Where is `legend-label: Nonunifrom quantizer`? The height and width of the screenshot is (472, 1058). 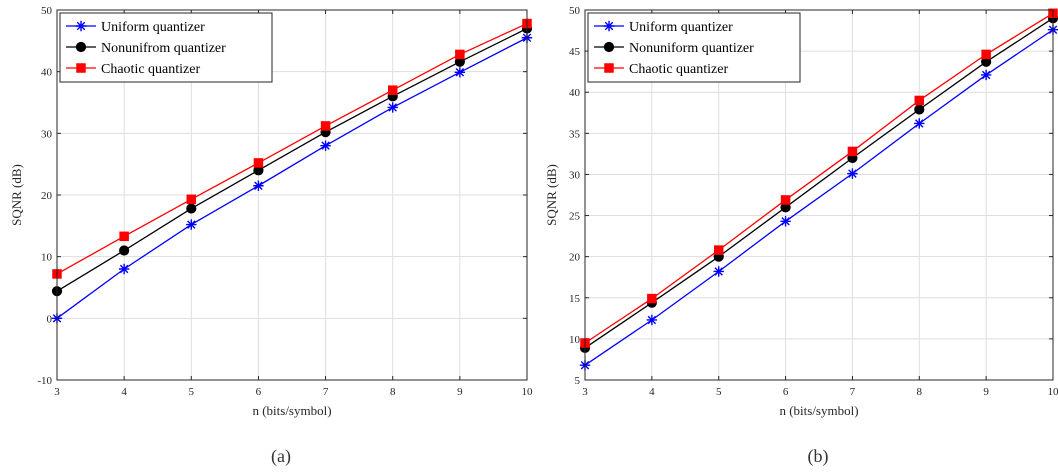
legend-label: Nonunifrom quantizer is located at coordinates (163, 48).